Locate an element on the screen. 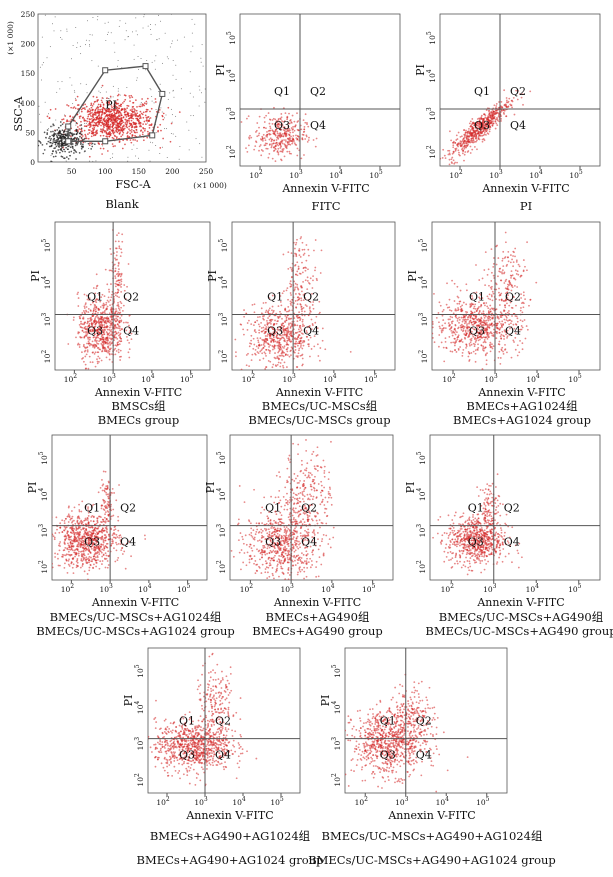 This screenshot has height=877, width=613. y-tick-label: 104 is located at coordinates (46, 283).